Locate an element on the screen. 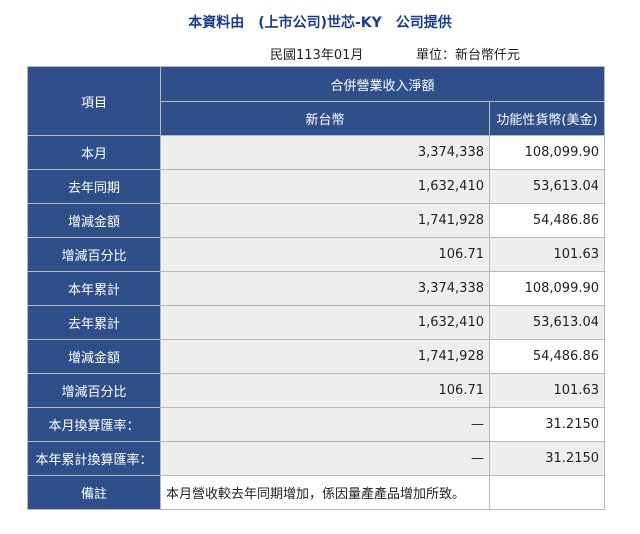  table-header-row: 項目 合併營業收入淨額 is located at coordinates (316, 101).